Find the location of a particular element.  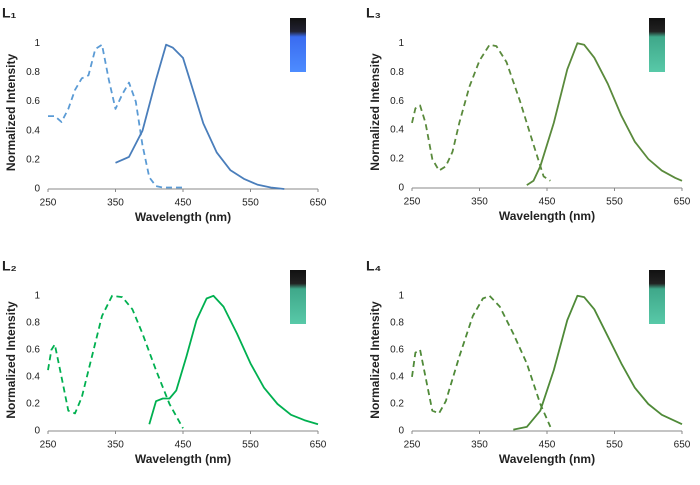

panel-title: L₃ is located at coordinates (373, 13).